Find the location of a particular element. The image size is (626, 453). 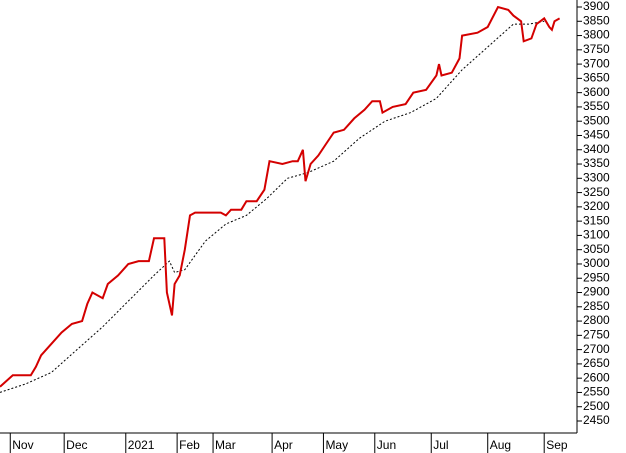

x-tick-label: Jul is located at coordinates (440, 445).